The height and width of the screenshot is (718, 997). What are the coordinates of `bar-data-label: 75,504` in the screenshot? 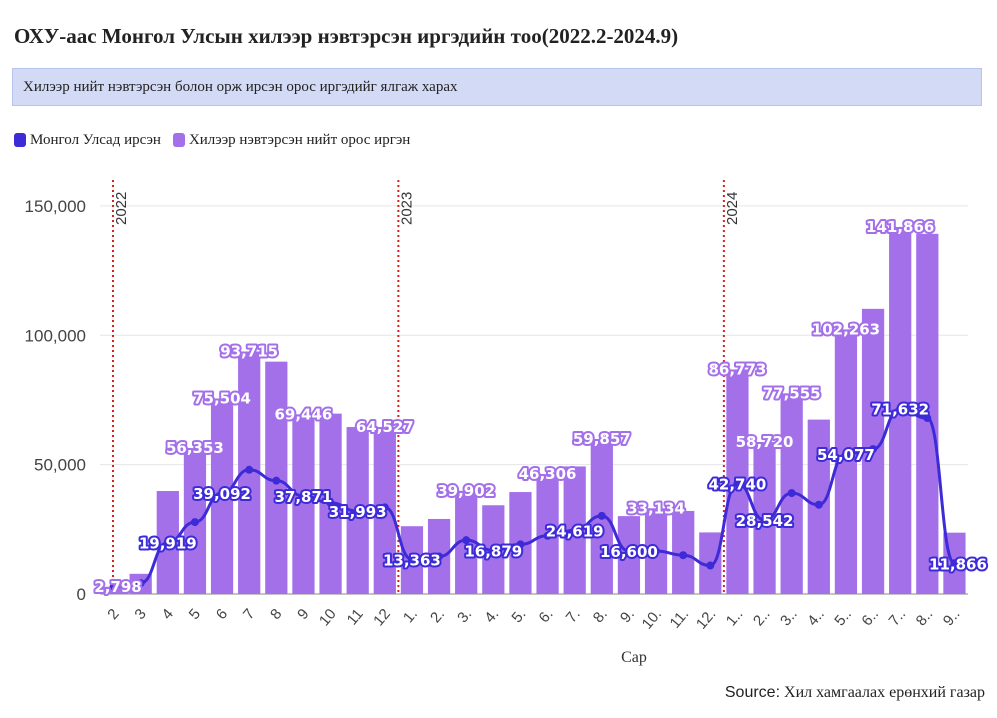 It's located at (222, 399).